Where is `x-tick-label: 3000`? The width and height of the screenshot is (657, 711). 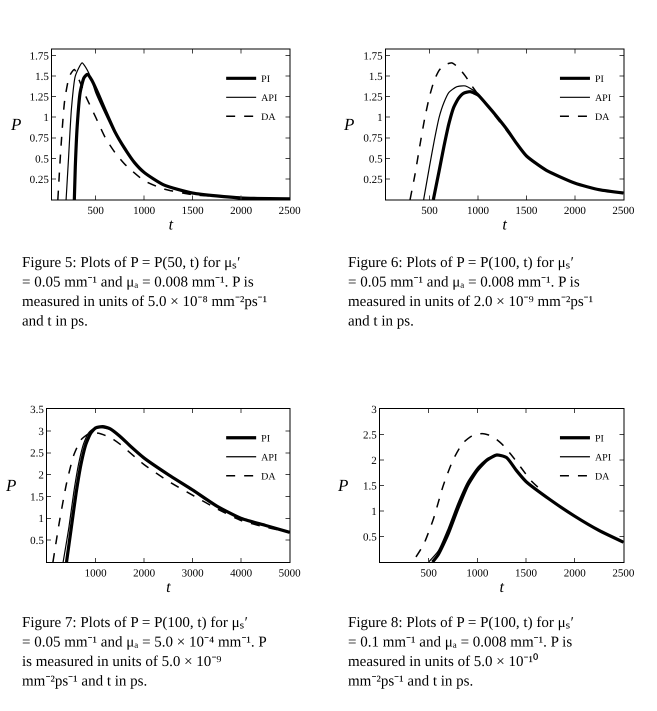 x-tick-label: 3000 is located at coordinates (193, 573).